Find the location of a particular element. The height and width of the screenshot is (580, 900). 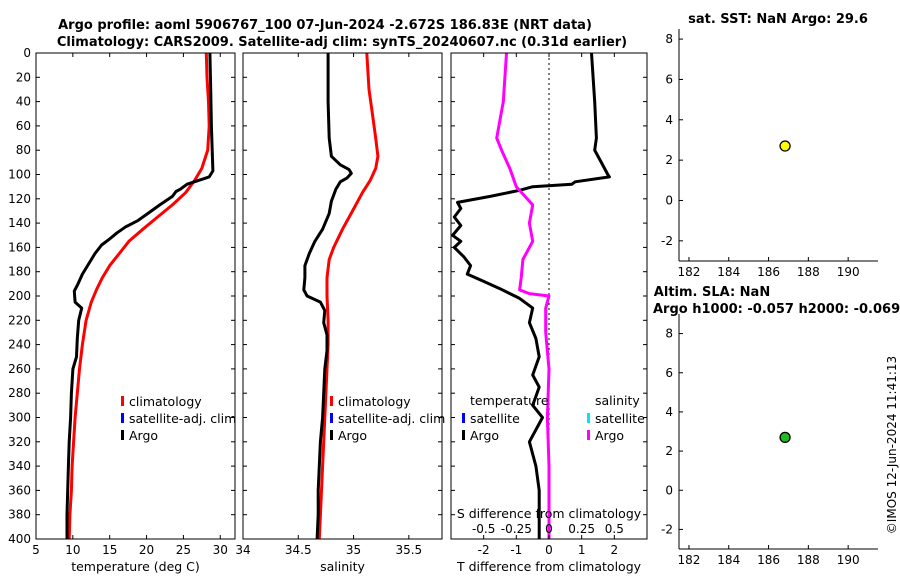

y-tick-label: 220 is located at coordinates (19, 320).